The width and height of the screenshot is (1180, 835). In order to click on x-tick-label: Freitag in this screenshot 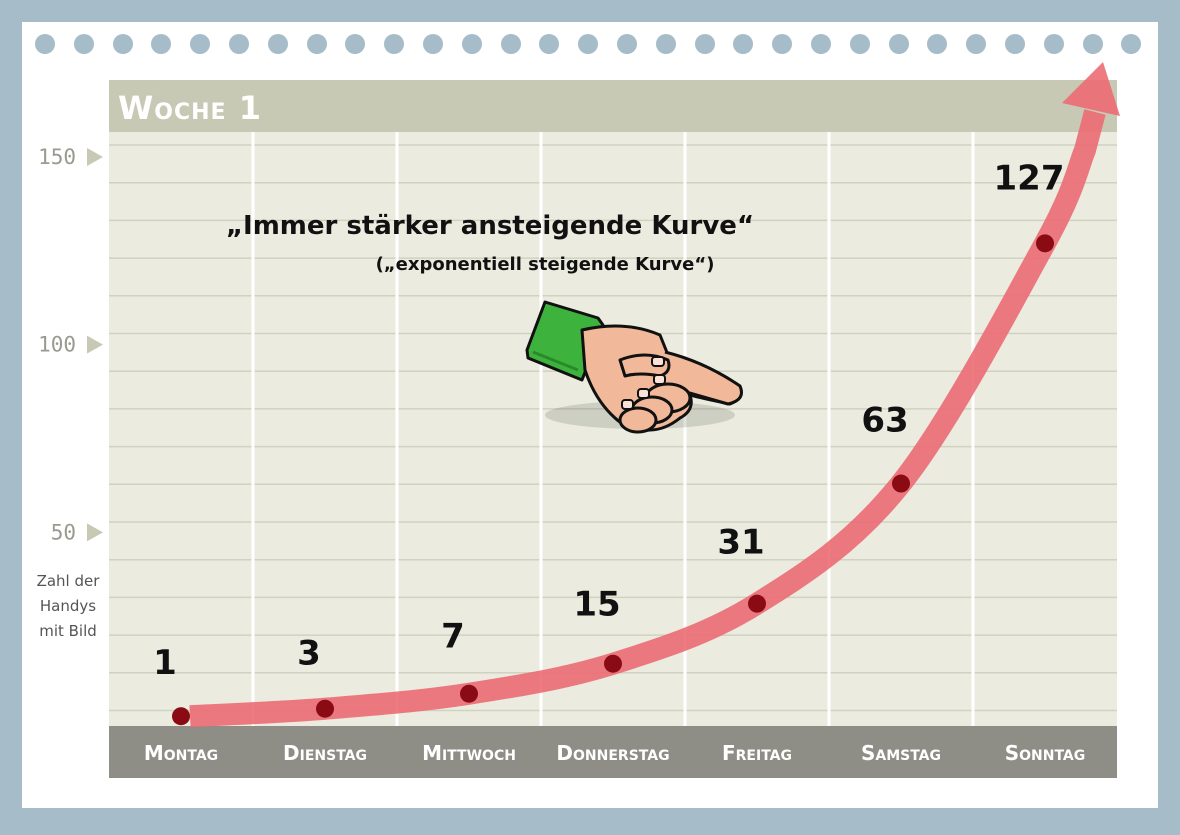, I will do `click(757, 753)`.